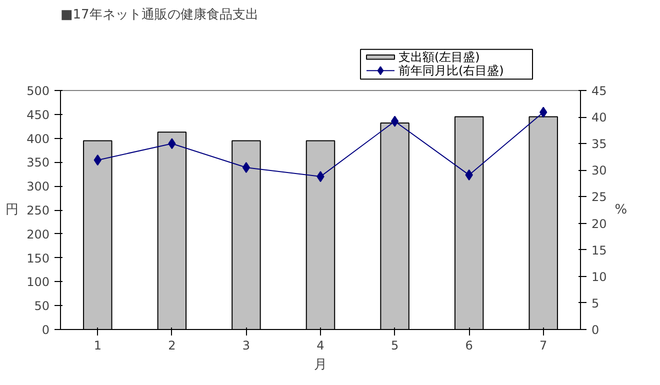 This screenshot has height=385, width=660. I want to click on y-tick-label: 100, so click(38, 282).